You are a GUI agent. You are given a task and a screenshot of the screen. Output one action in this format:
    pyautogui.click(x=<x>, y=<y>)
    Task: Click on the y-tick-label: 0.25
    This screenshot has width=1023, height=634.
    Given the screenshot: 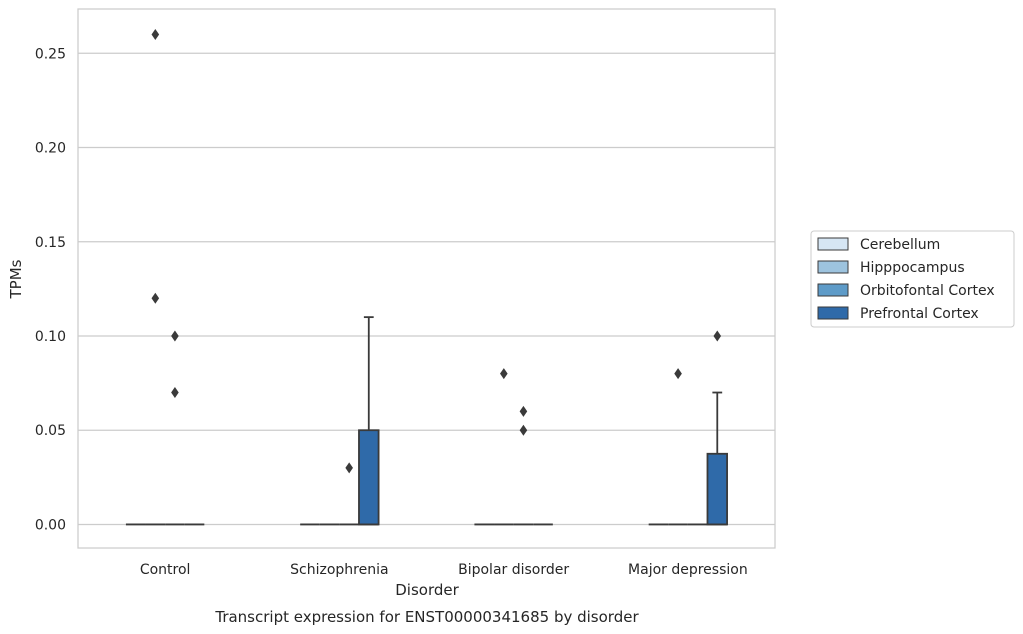 What is the action you would take?
    pyautogui.click(x=50, y=54)
    